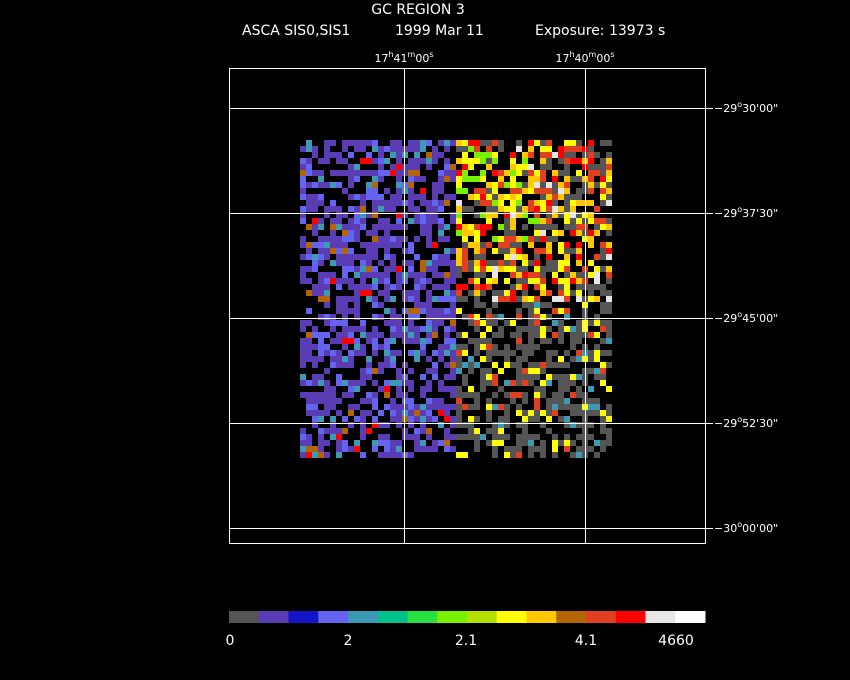 The width and height of the screenshot is (850, 680). Describe the element at coordinates (600, 31) in the screenshot. I see `subtitle-exposure: Exposure: 13973 s` at that location.